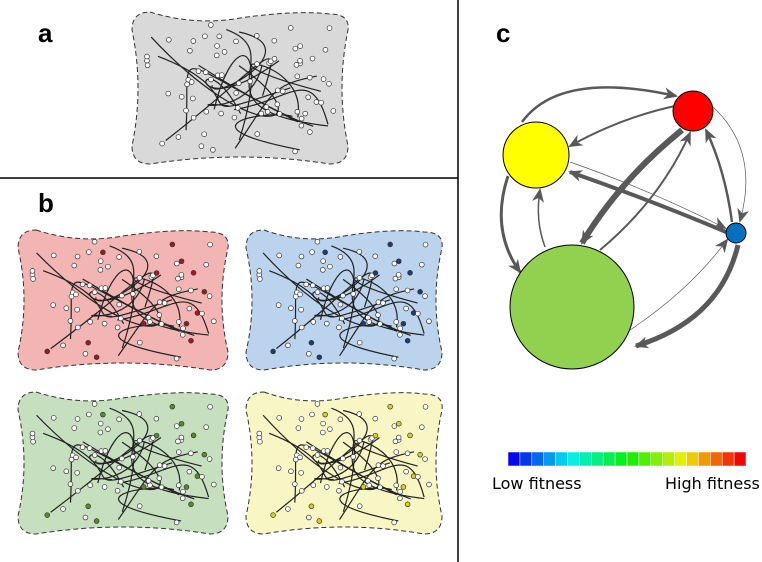 This screenshot has width=762, height=562. What do you see at coordinates (736, 233) in the screenshot?
I see `state-node` at bounding box center [736, 233].